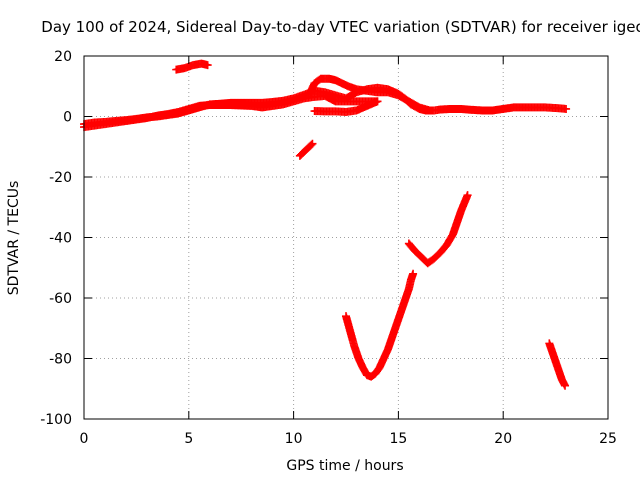  I want to click on x-tick-label: 20, so click(503, 439).